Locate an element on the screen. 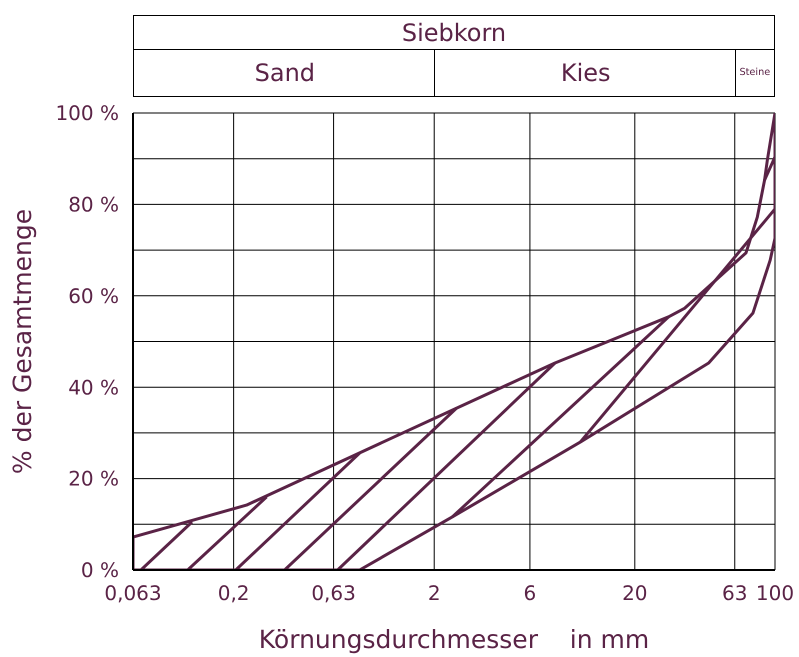  y-tick-label: 20 % is located at coordinates (93, 478).